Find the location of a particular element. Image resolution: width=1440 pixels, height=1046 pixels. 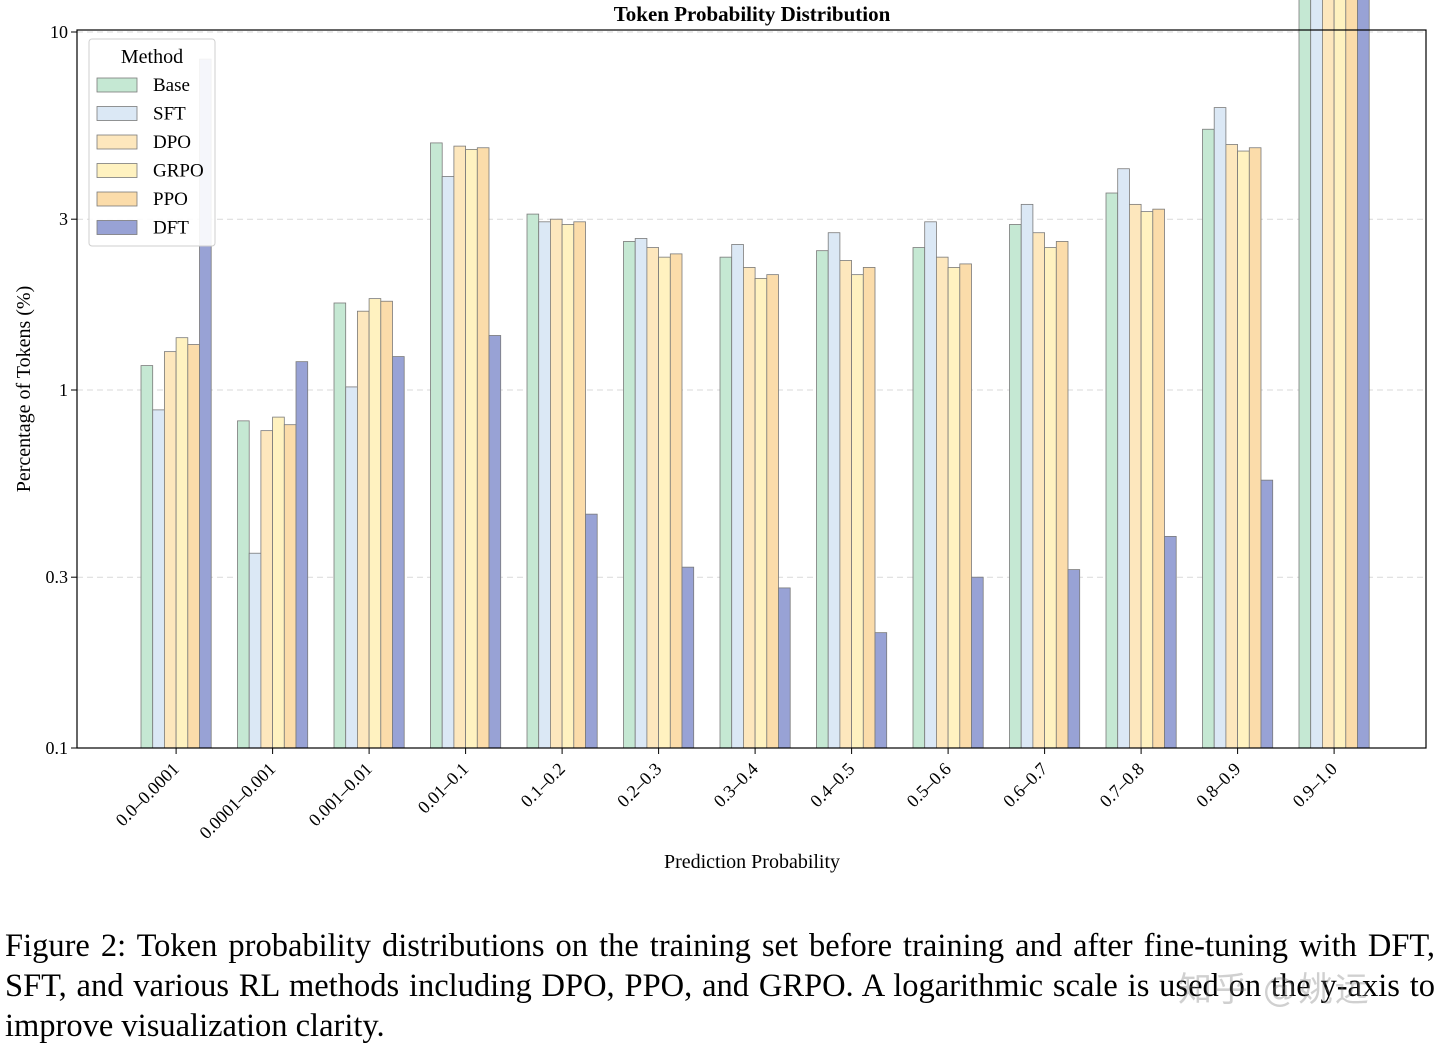

legend-label-dpo: DPO is located at coordinates (172, 142).